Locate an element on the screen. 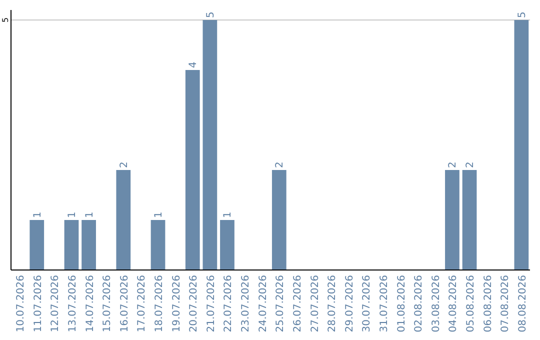 The width and height of the screenshot is (540, 340). x-tick-label: 24.07.2026 is located at coordinates (263, 303).